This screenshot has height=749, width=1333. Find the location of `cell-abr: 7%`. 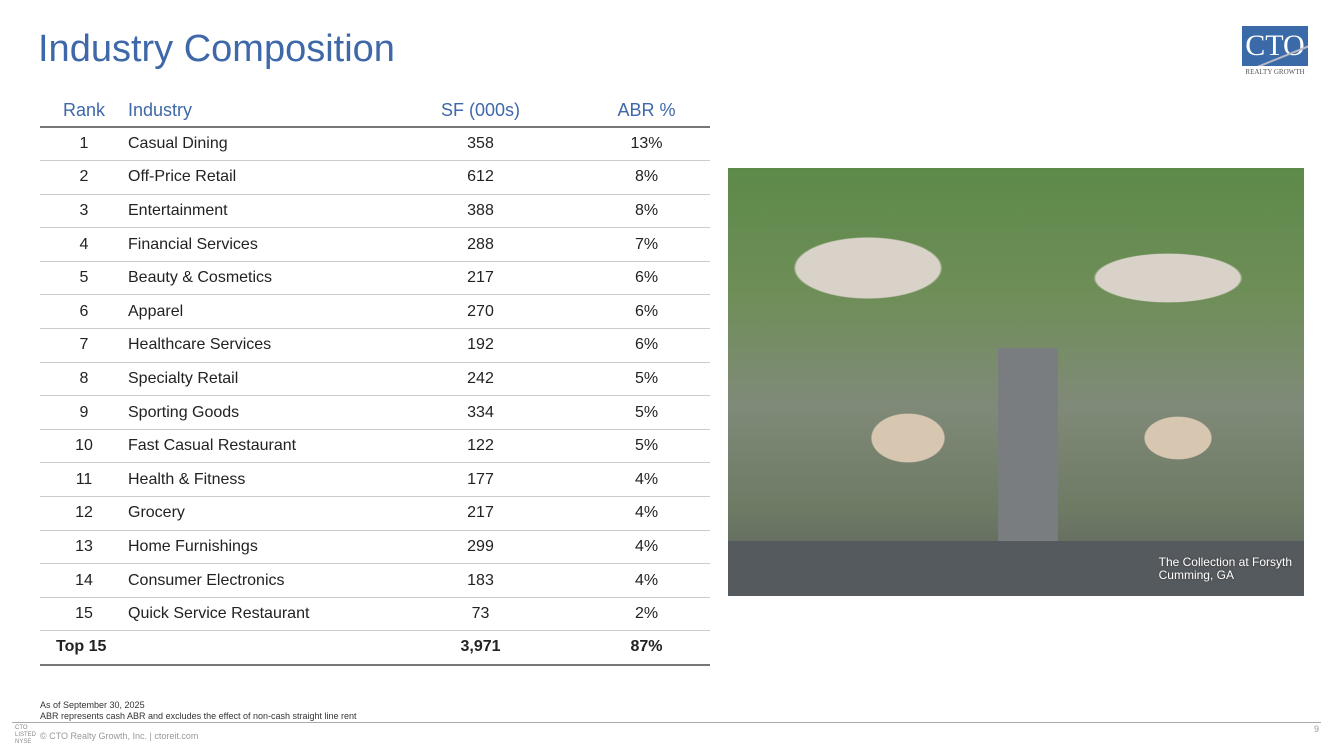

cell-abr: 7% is located at coordinates (646, 244).